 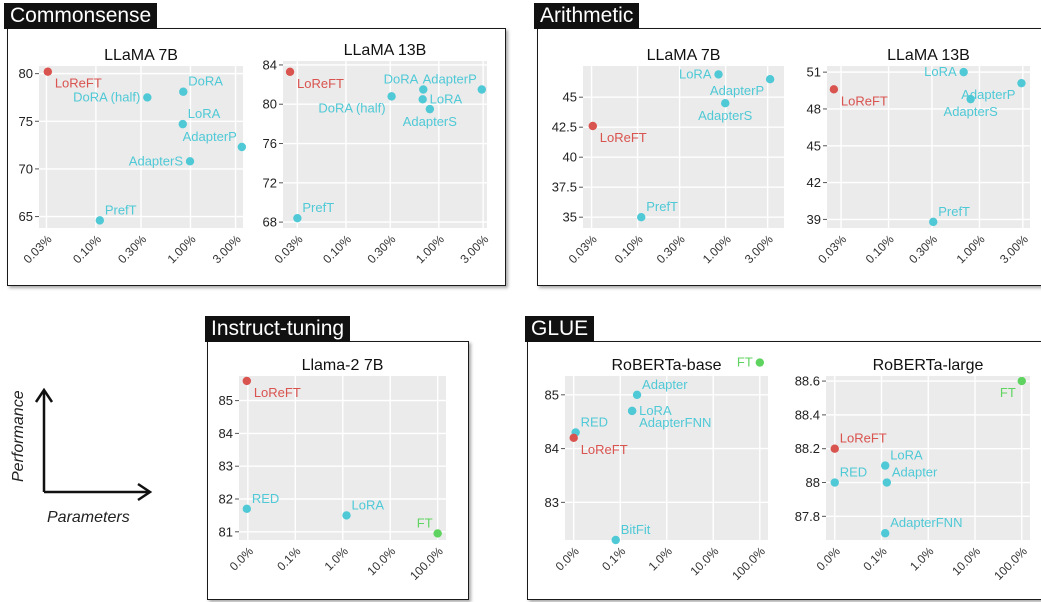 What do you see at coordinates (807, 516) in the screenshot?
I see `y-tick-label: 87.8` at bounding box center [807, 516].